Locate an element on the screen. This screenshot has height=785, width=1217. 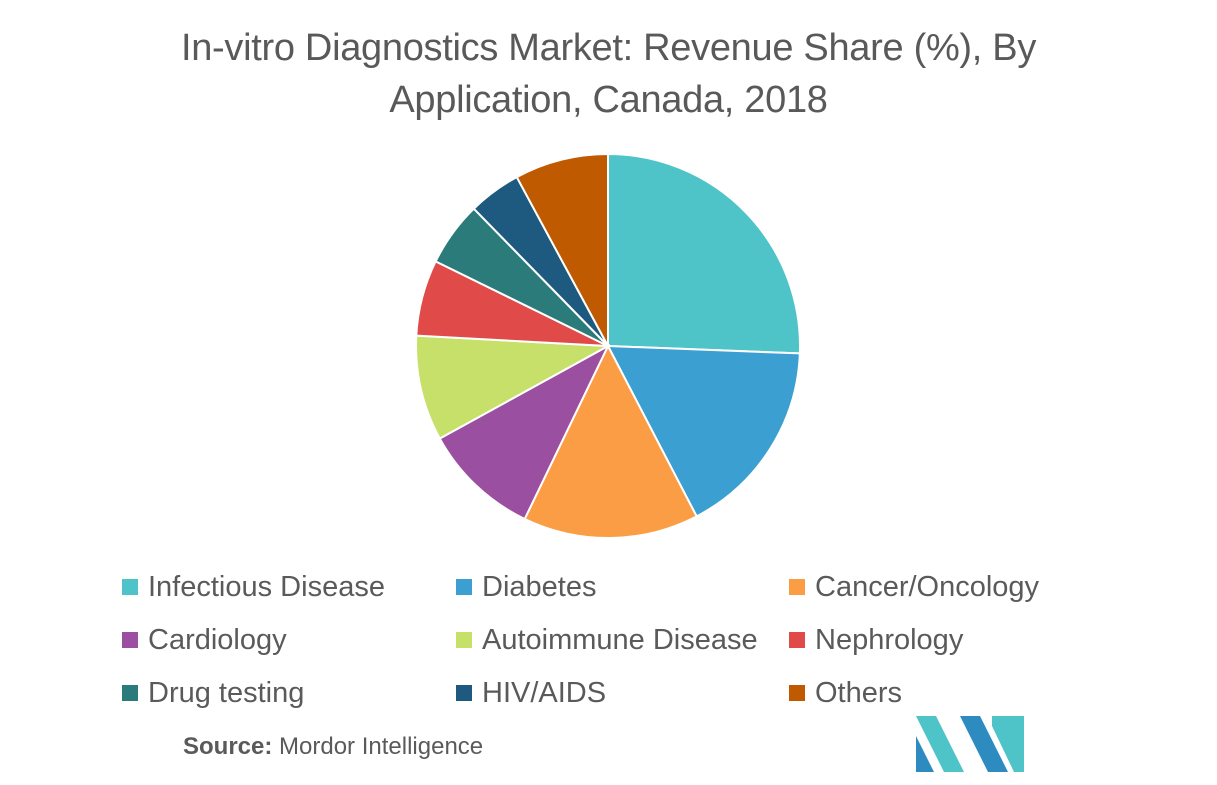
source-note: Source: Mordor Intelligence is located at coordinates (333, 747).